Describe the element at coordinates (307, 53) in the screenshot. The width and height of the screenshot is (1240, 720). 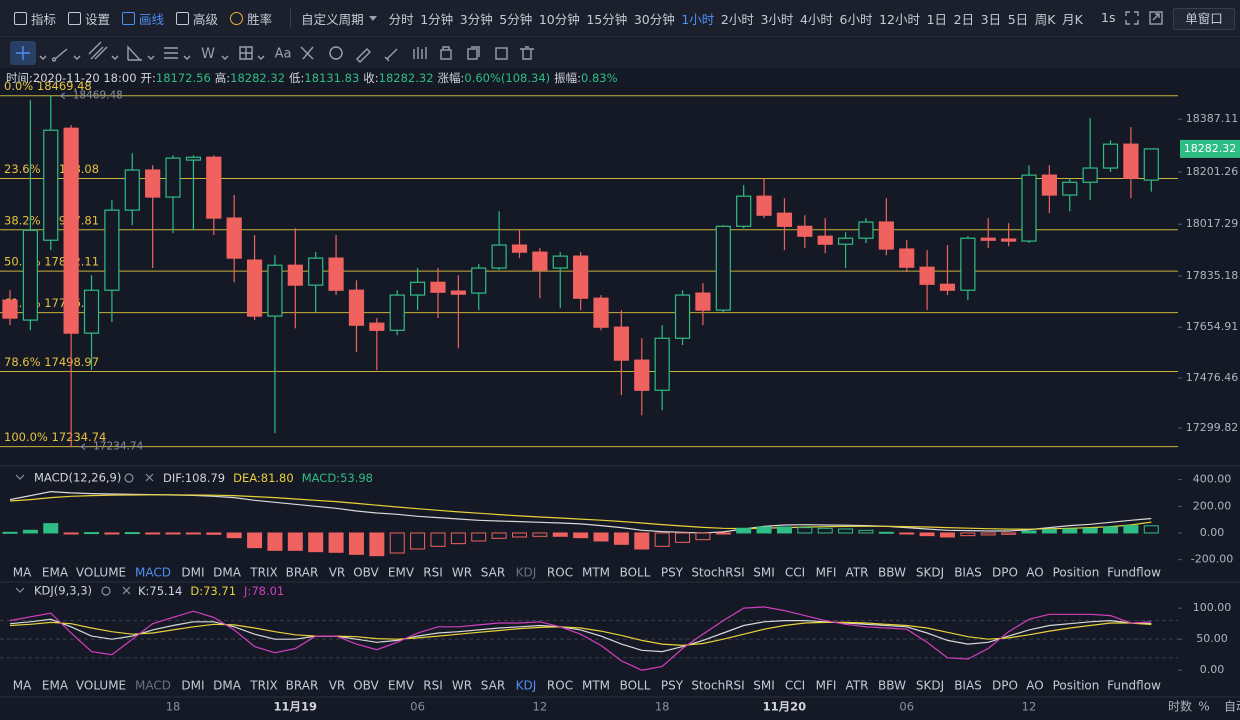
I see `pattern-icon` at that location.